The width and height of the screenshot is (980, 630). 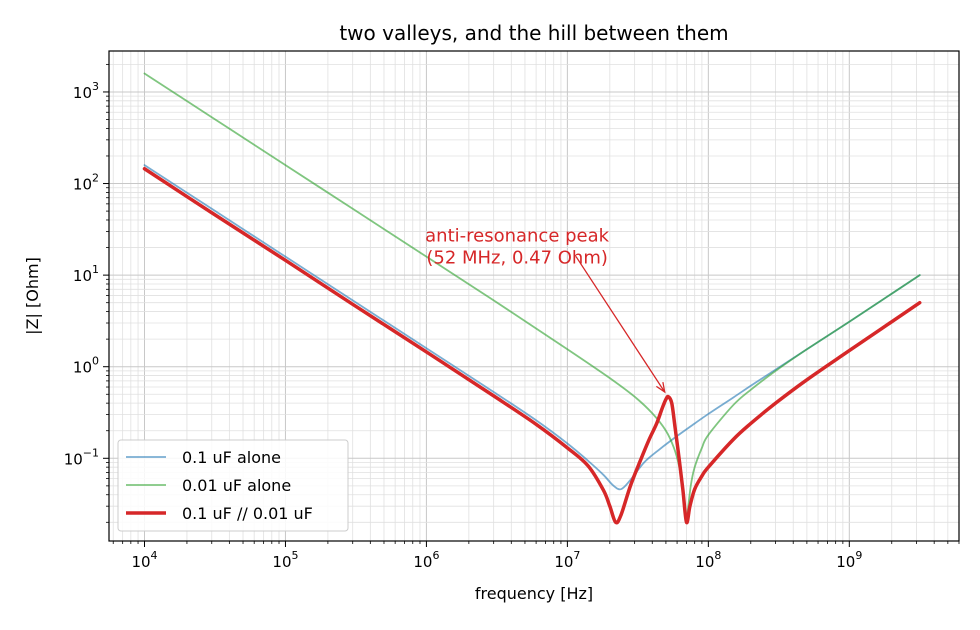 What do you see at coordinates (86, 366) in the screenshot?
I see `y-tick-label: 10⁰` at bounding box center [86, 366].